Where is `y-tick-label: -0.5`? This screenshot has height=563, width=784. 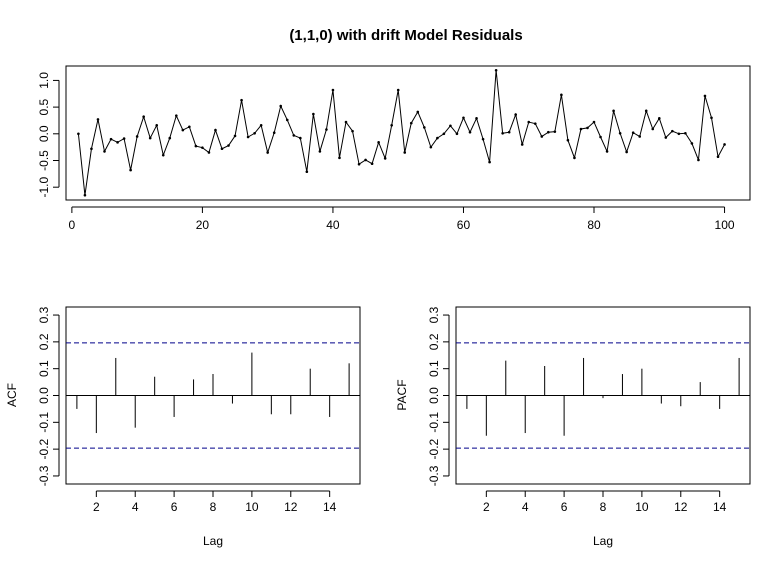
y-tick-label: -0.5 is located at coordinates (44, 160).